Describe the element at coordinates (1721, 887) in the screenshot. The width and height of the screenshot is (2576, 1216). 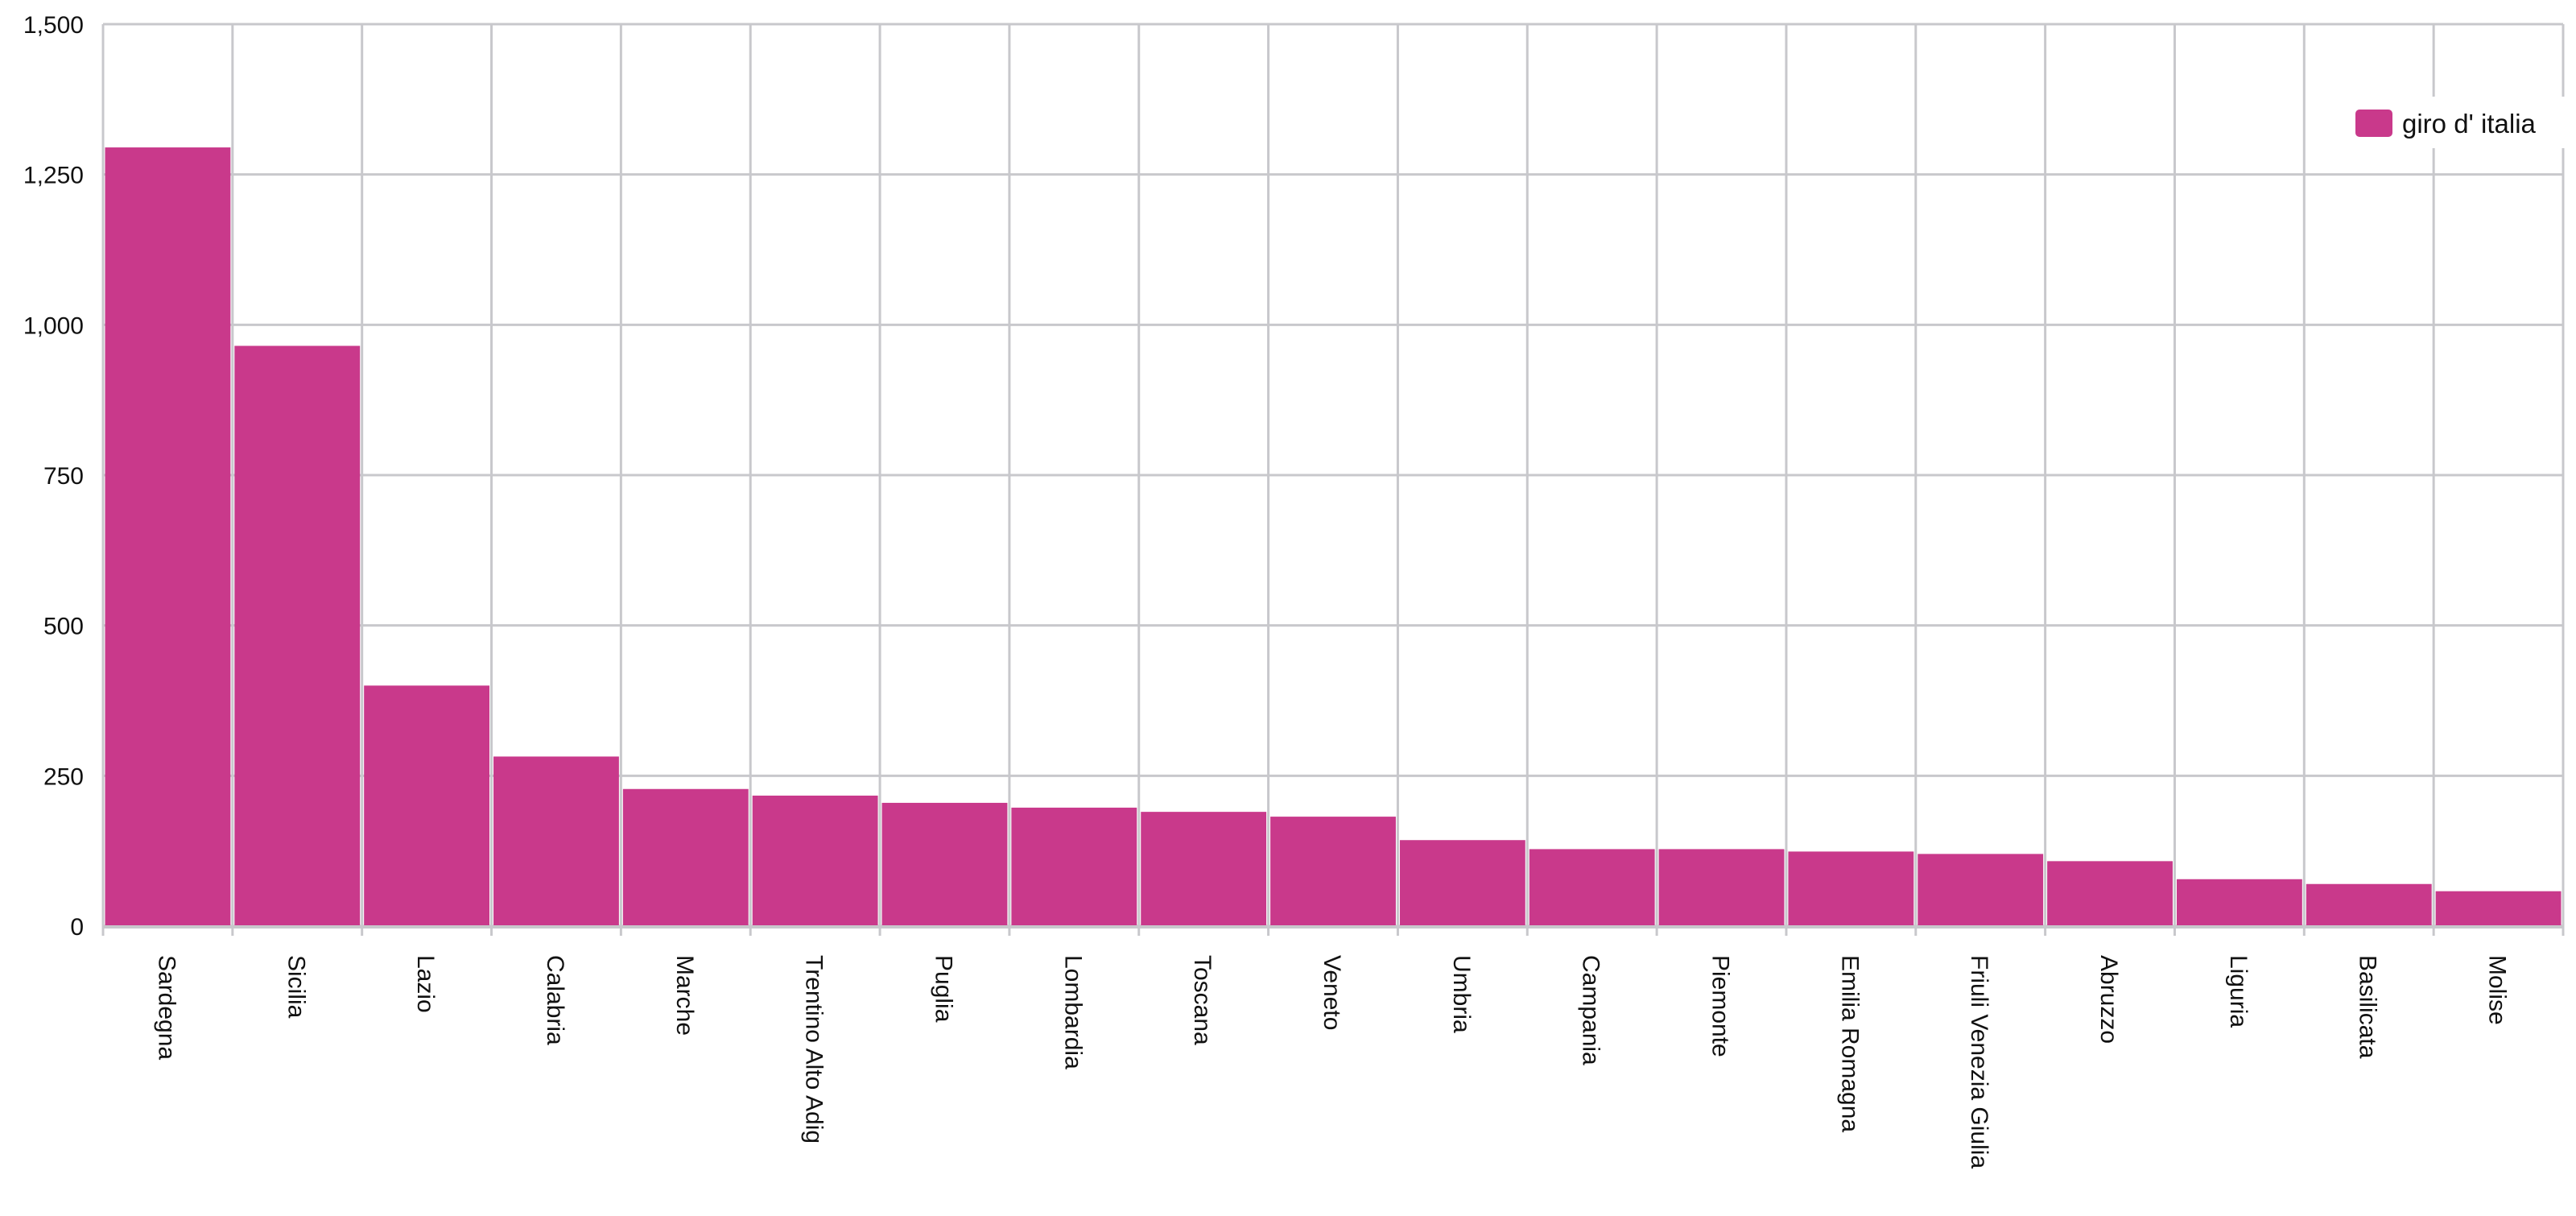
I see `bar-piemonte` at that location.